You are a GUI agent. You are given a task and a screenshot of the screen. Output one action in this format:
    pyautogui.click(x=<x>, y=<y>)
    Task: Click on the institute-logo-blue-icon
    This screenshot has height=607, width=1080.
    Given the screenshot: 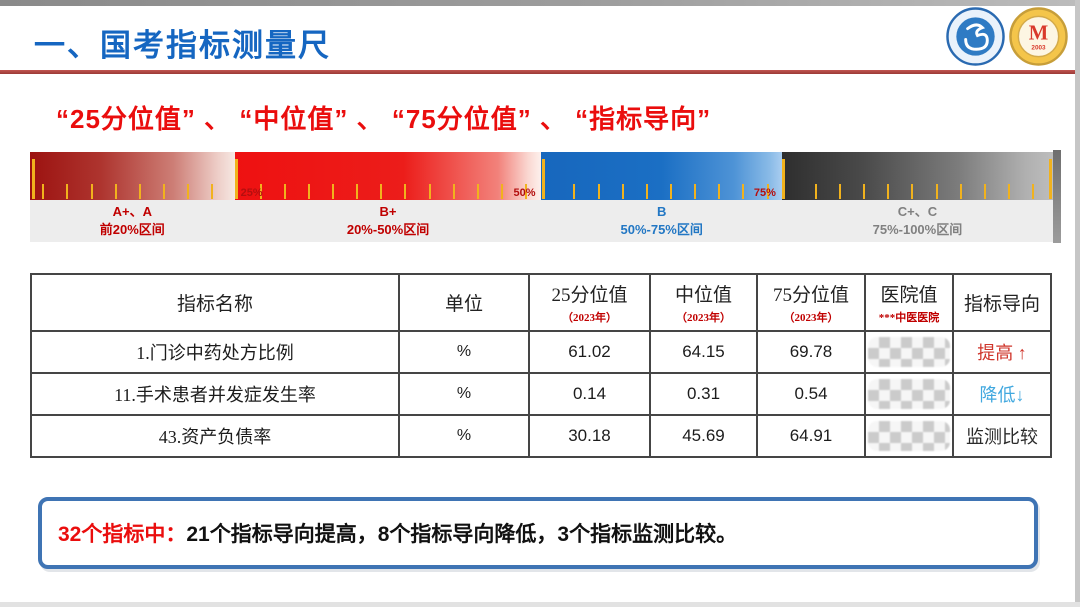 What is the action you would take?
    pyautogui.click(x=975, y=36)
    